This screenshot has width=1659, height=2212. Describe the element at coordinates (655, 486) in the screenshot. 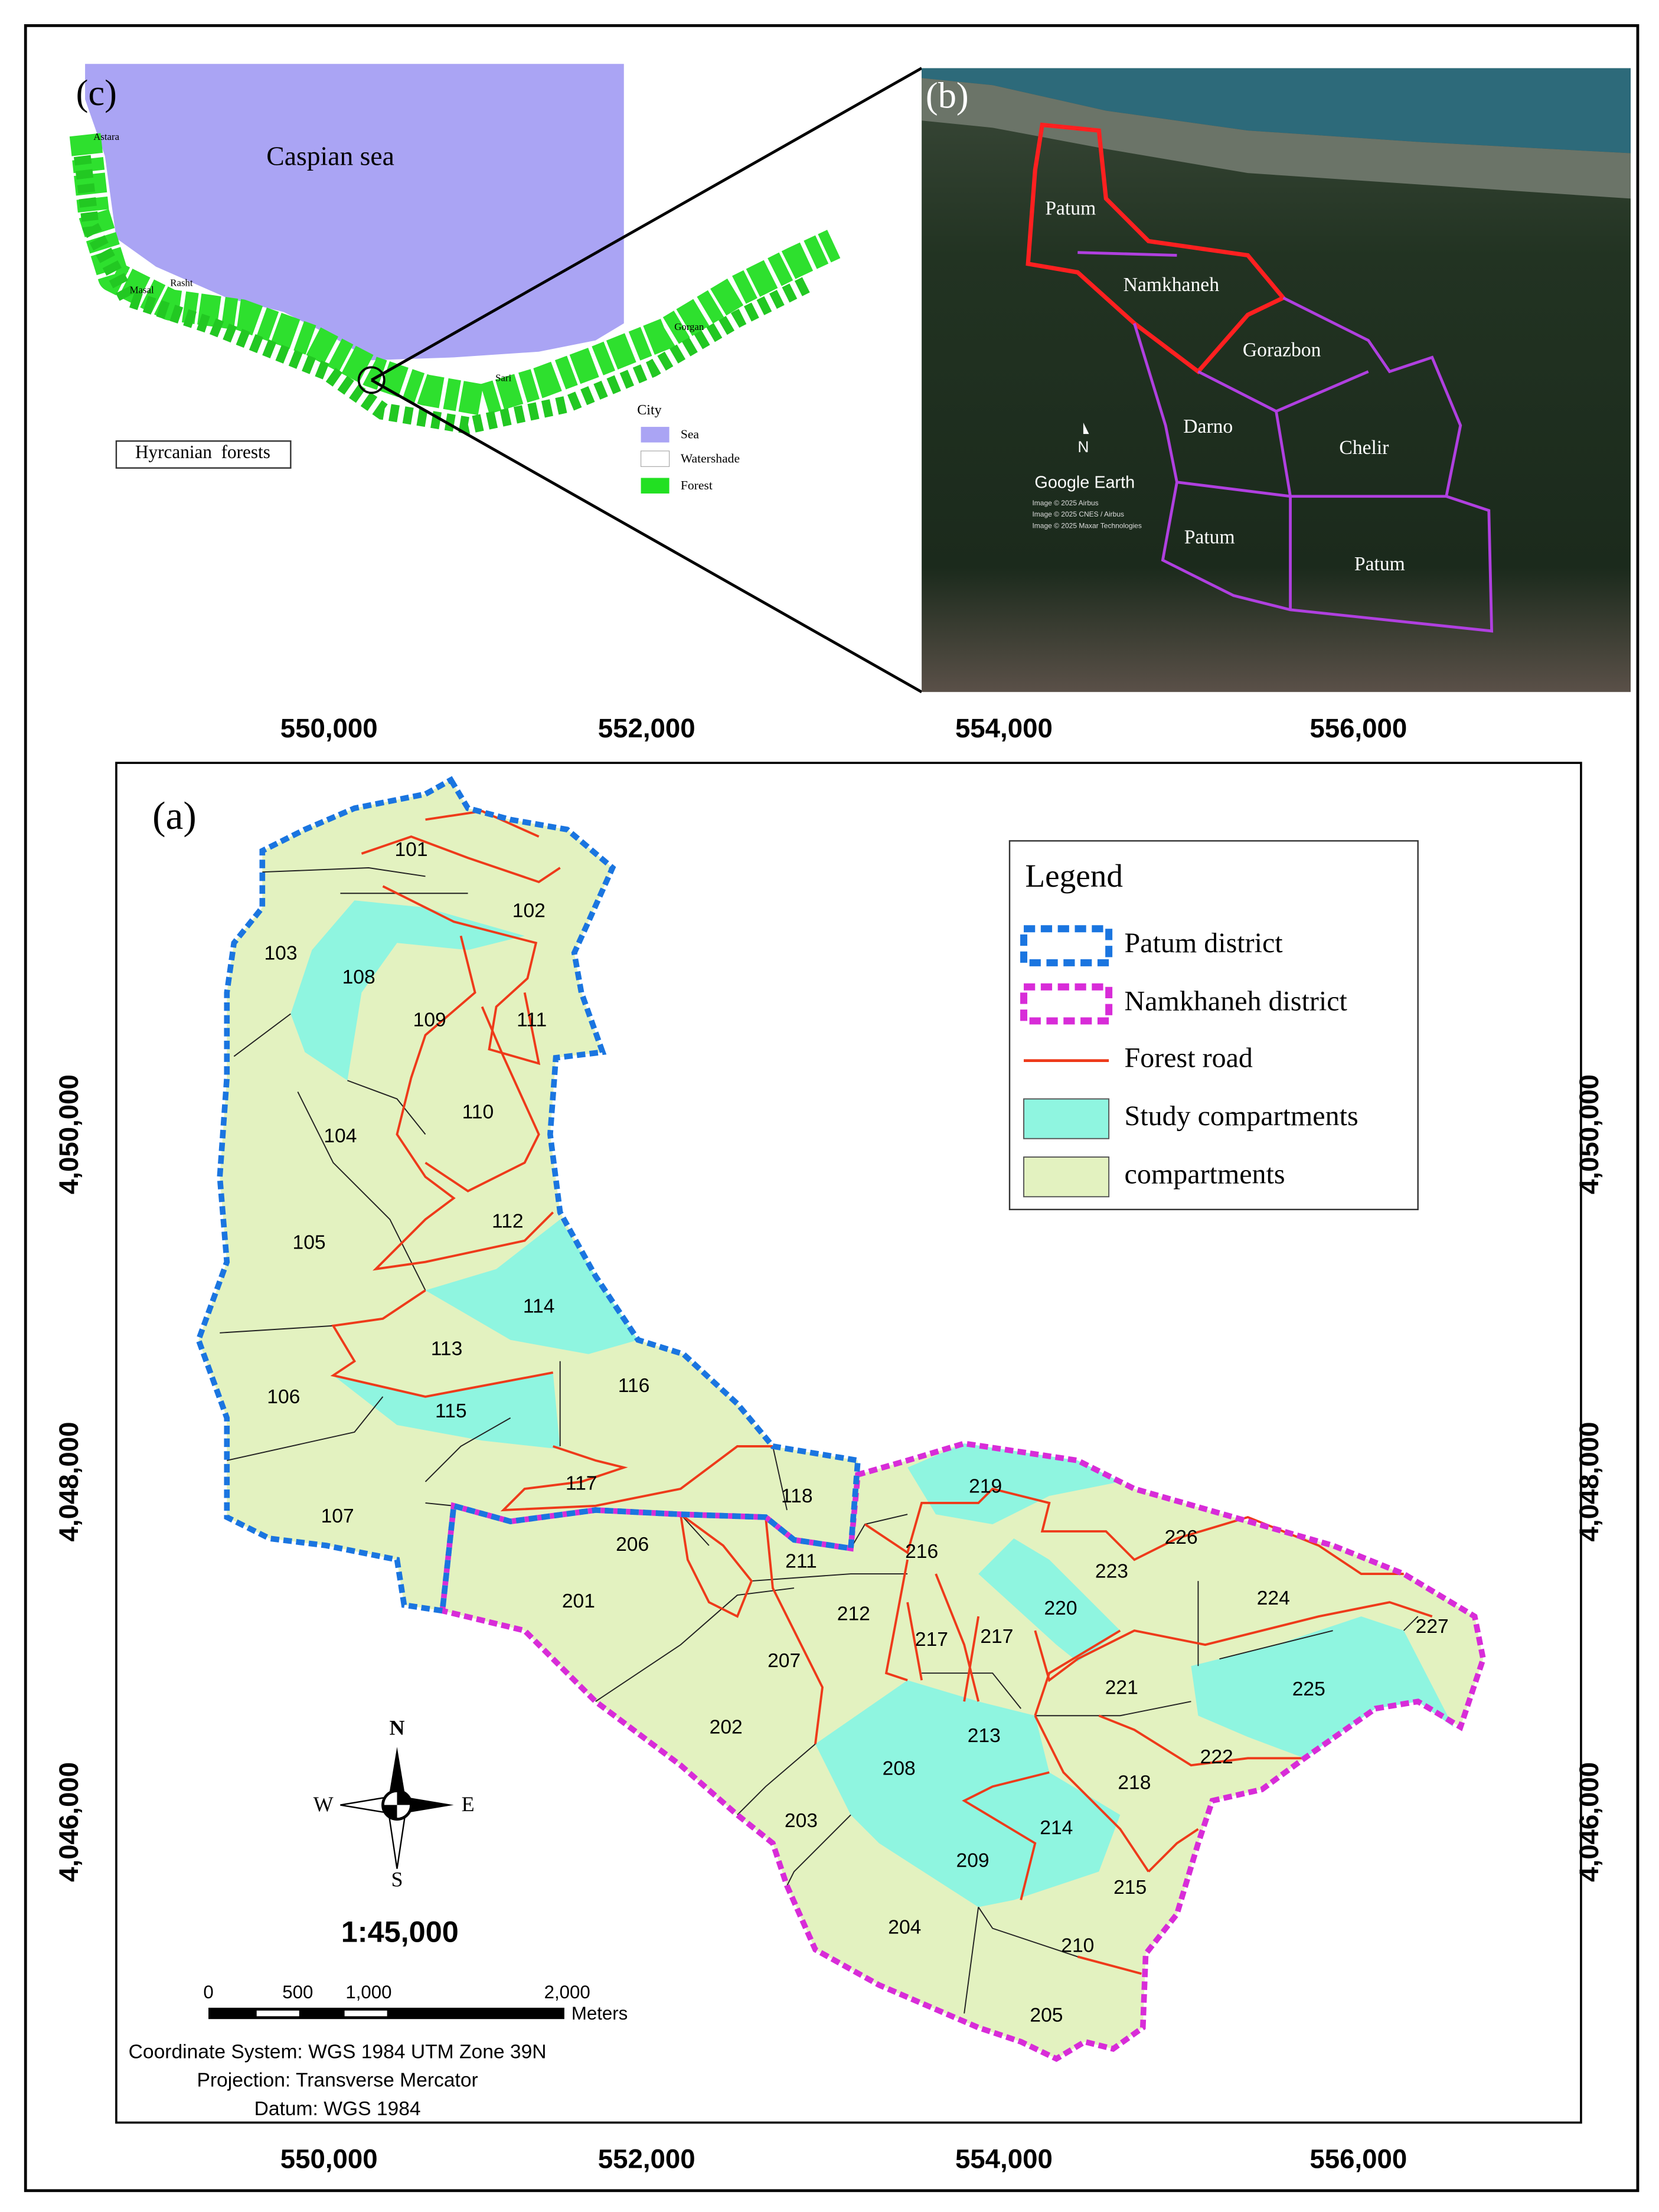

I see `legend-swatch-forest` at that location.